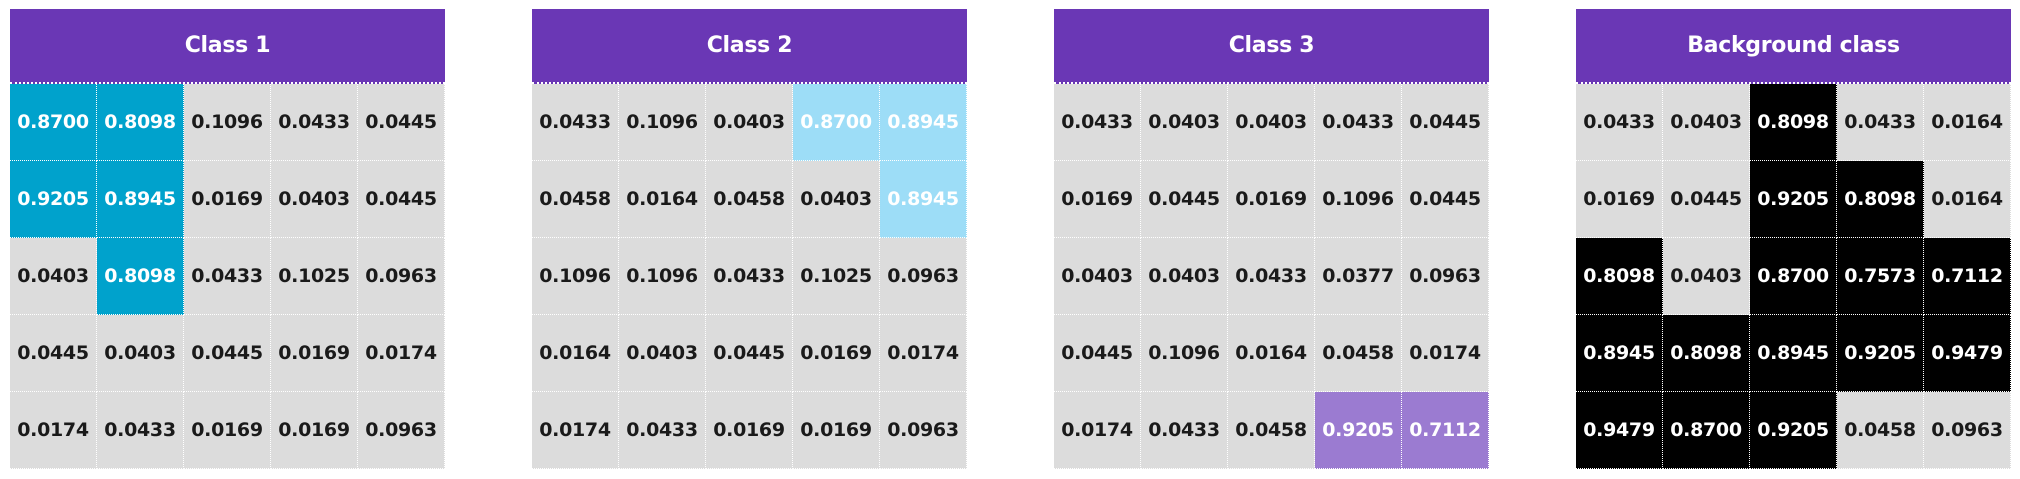 Image resolution: width=2020 pixels, height=479 pixels. What do you see at coordinates (1358, 276) in the screenshot?
I see `grid-cell: 0.0377` at bounding box center [1358, 276].